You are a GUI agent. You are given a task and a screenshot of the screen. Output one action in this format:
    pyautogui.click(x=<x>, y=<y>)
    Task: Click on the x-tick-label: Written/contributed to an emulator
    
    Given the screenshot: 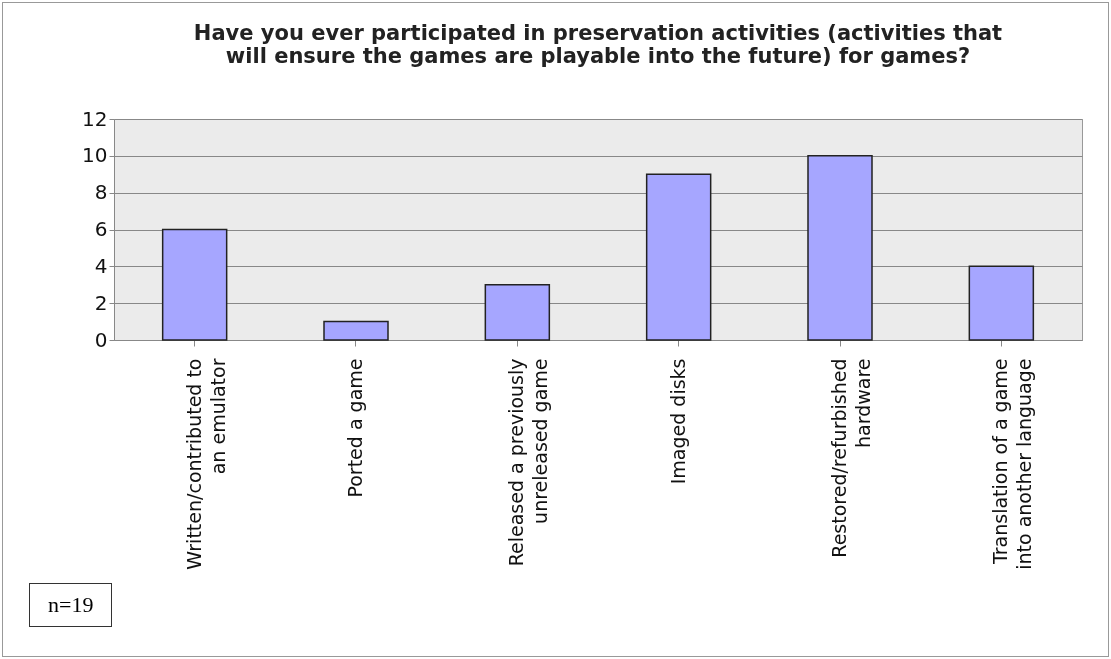 What is the action you would take?
    pyautogui.click(x=205, y=464)
    